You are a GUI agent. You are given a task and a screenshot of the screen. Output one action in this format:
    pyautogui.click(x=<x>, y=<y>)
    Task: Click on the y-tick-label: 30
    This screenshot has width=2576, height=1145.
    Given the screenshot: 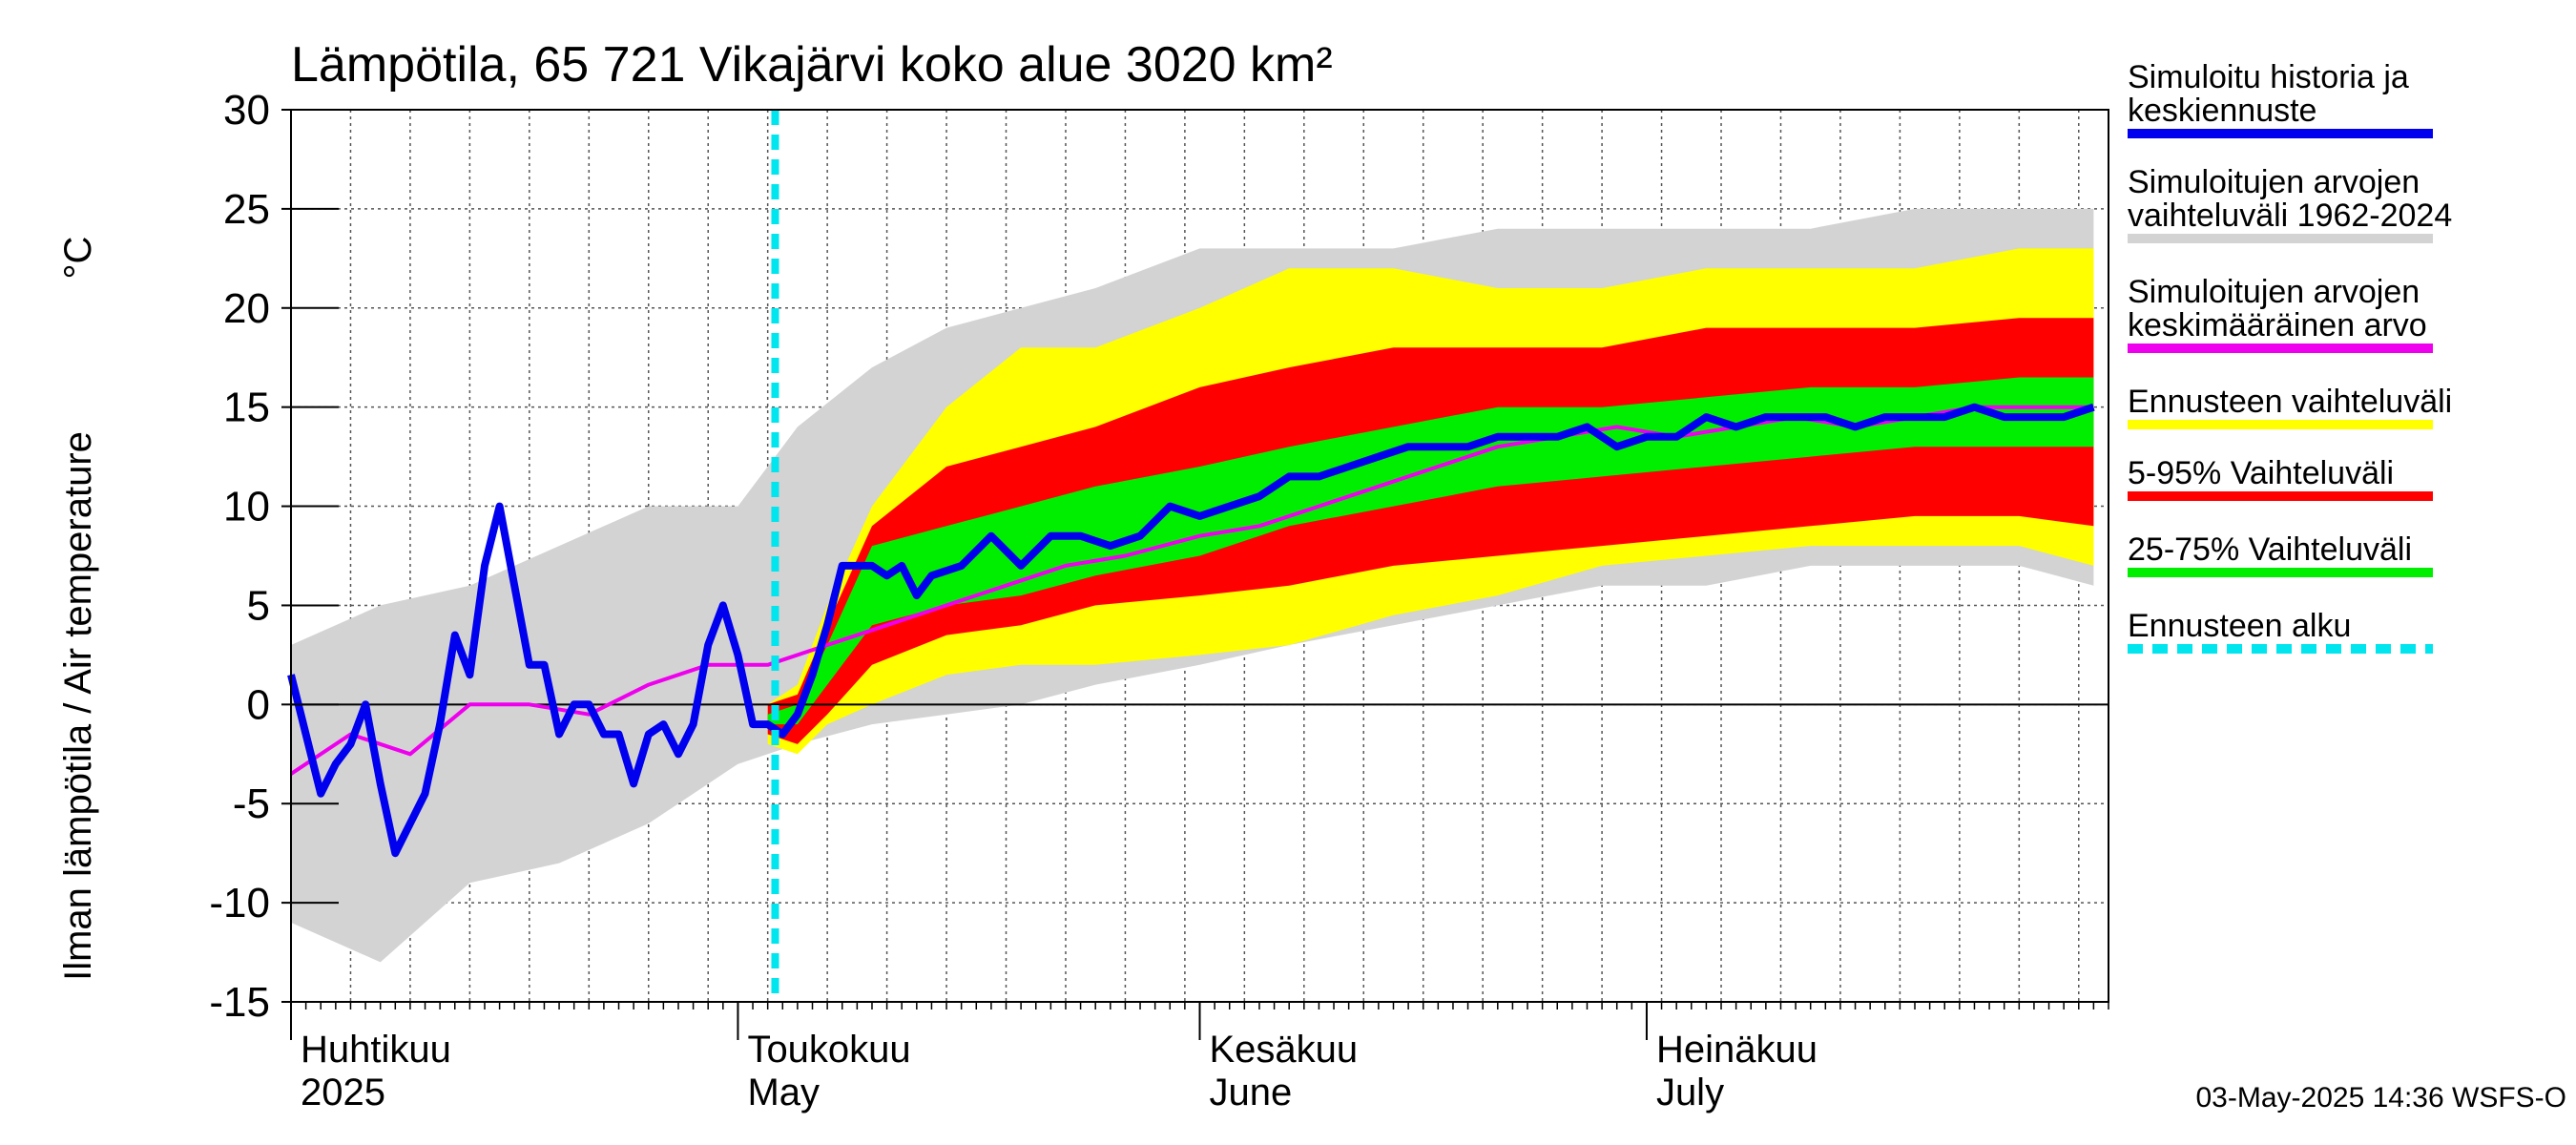 What is the action you would take?
    pyautogui.click(x=246, y=110)
    